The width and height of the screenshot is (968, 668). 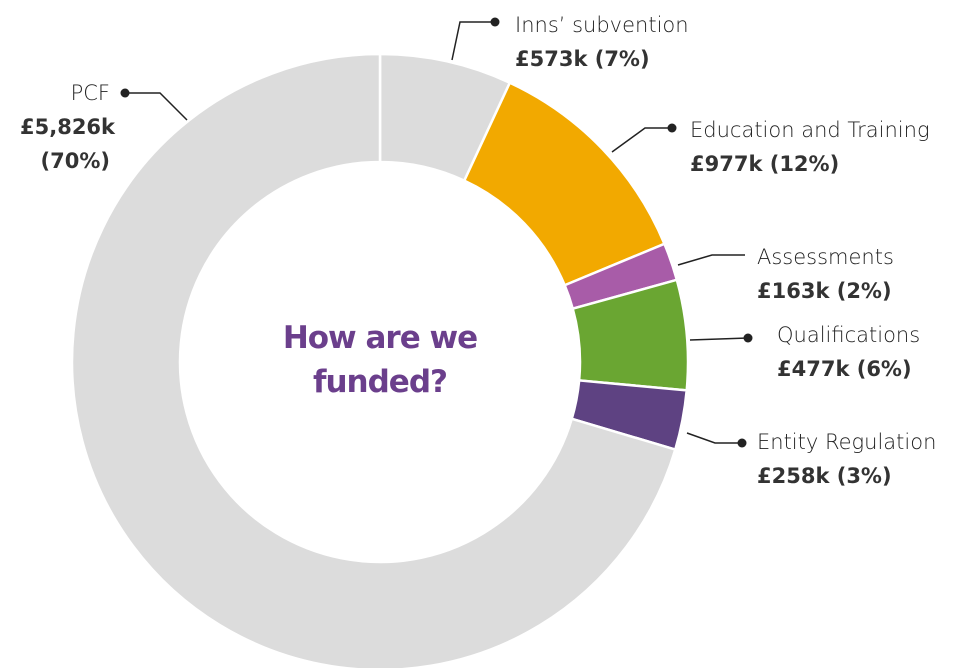 I want to click on value-label: £477k (6%), so click(x=844, y=369).